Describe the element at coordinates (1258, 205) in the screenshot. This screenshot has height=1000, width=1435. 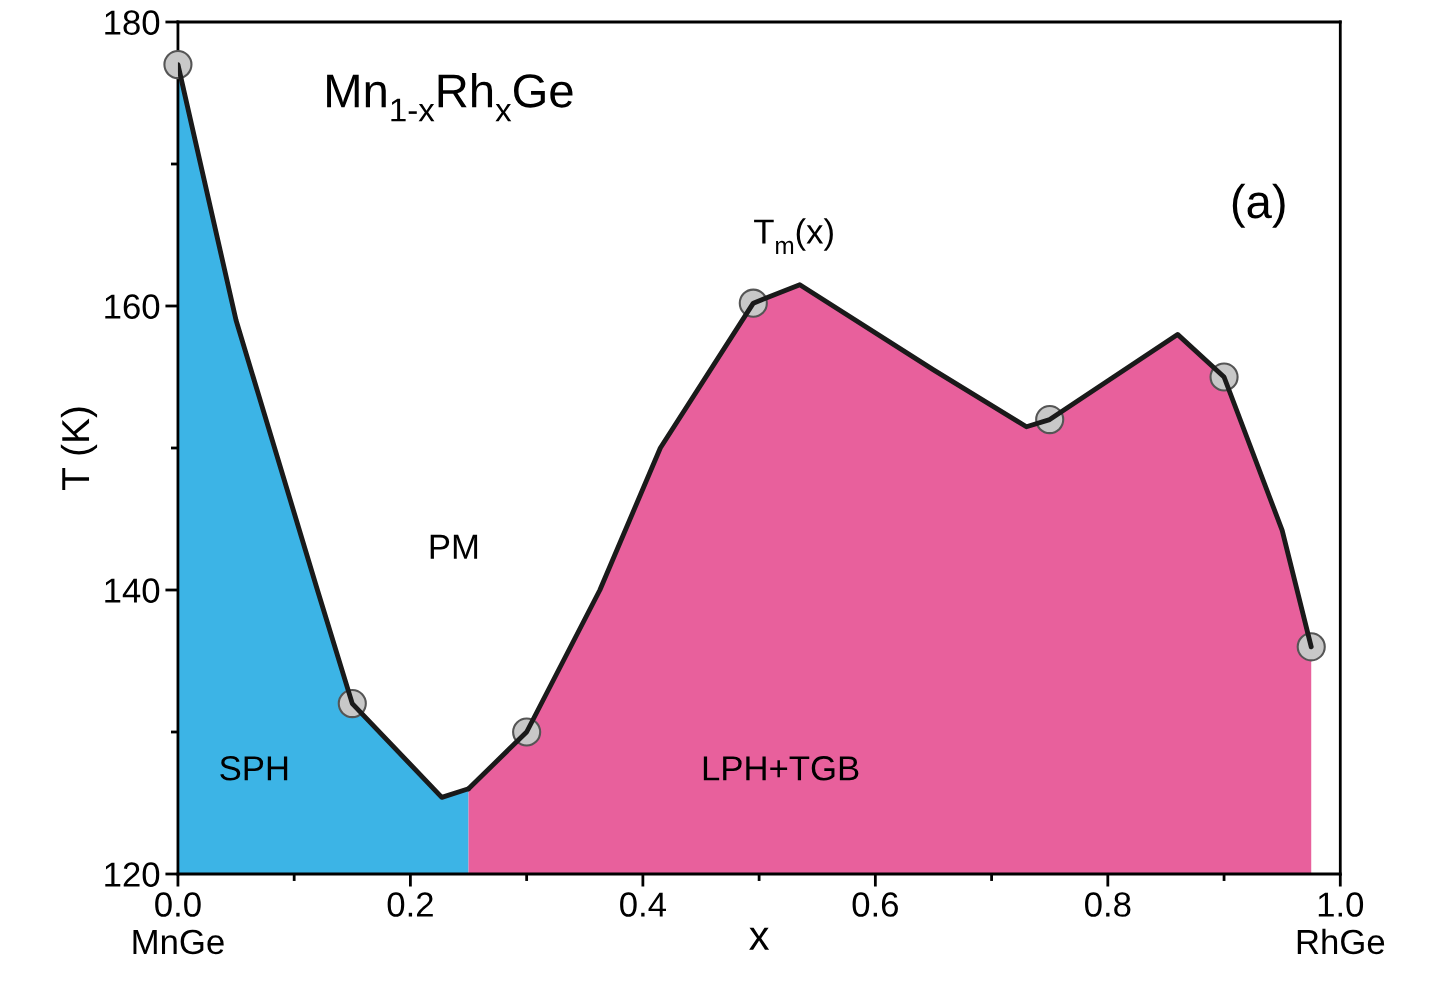
I see `annotation: (a)` at that location.